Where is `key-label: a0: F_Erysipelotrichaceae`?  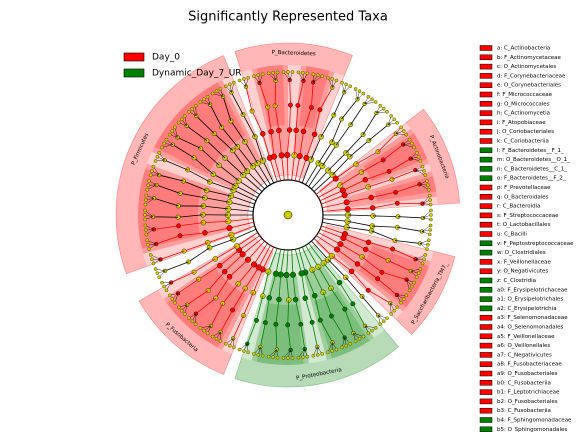
key-label: a0: F_Erysipelotrichaceae is located at coordinates (532, 290).